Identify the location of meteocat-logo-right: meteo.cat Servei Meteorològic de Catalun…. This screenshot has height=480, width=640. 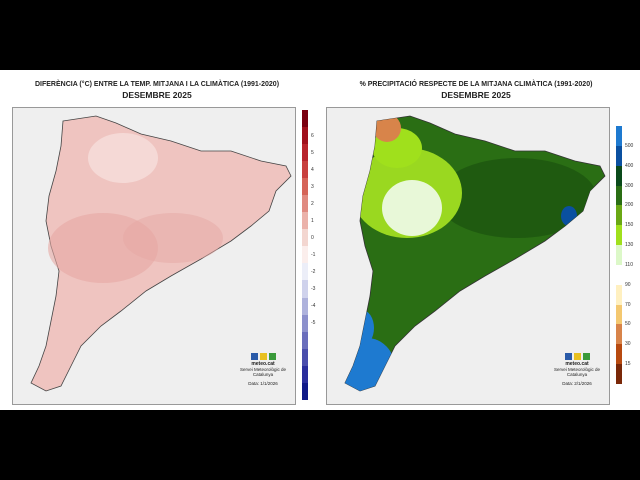
(577, 369).